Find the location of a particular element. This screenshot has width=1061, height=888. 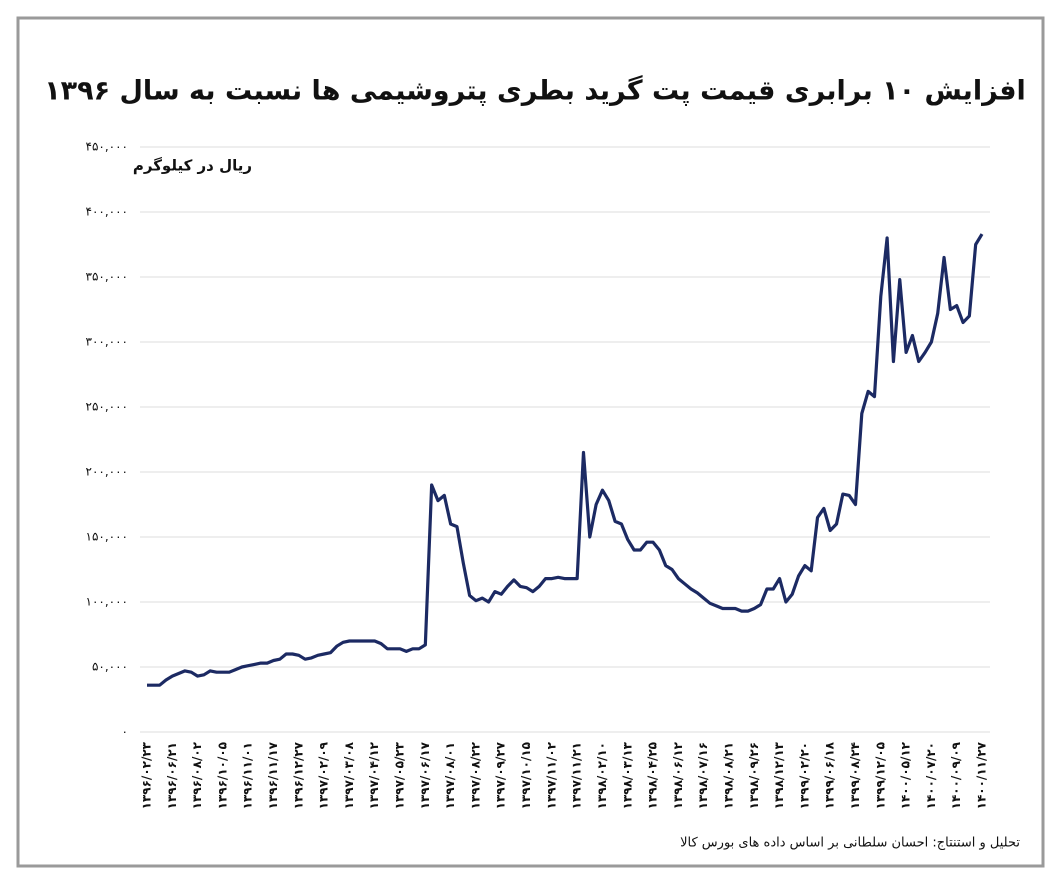

x-tick-label: ۱۳۹۶/۱۱/۱۷ is located at coordinates (273, 775).